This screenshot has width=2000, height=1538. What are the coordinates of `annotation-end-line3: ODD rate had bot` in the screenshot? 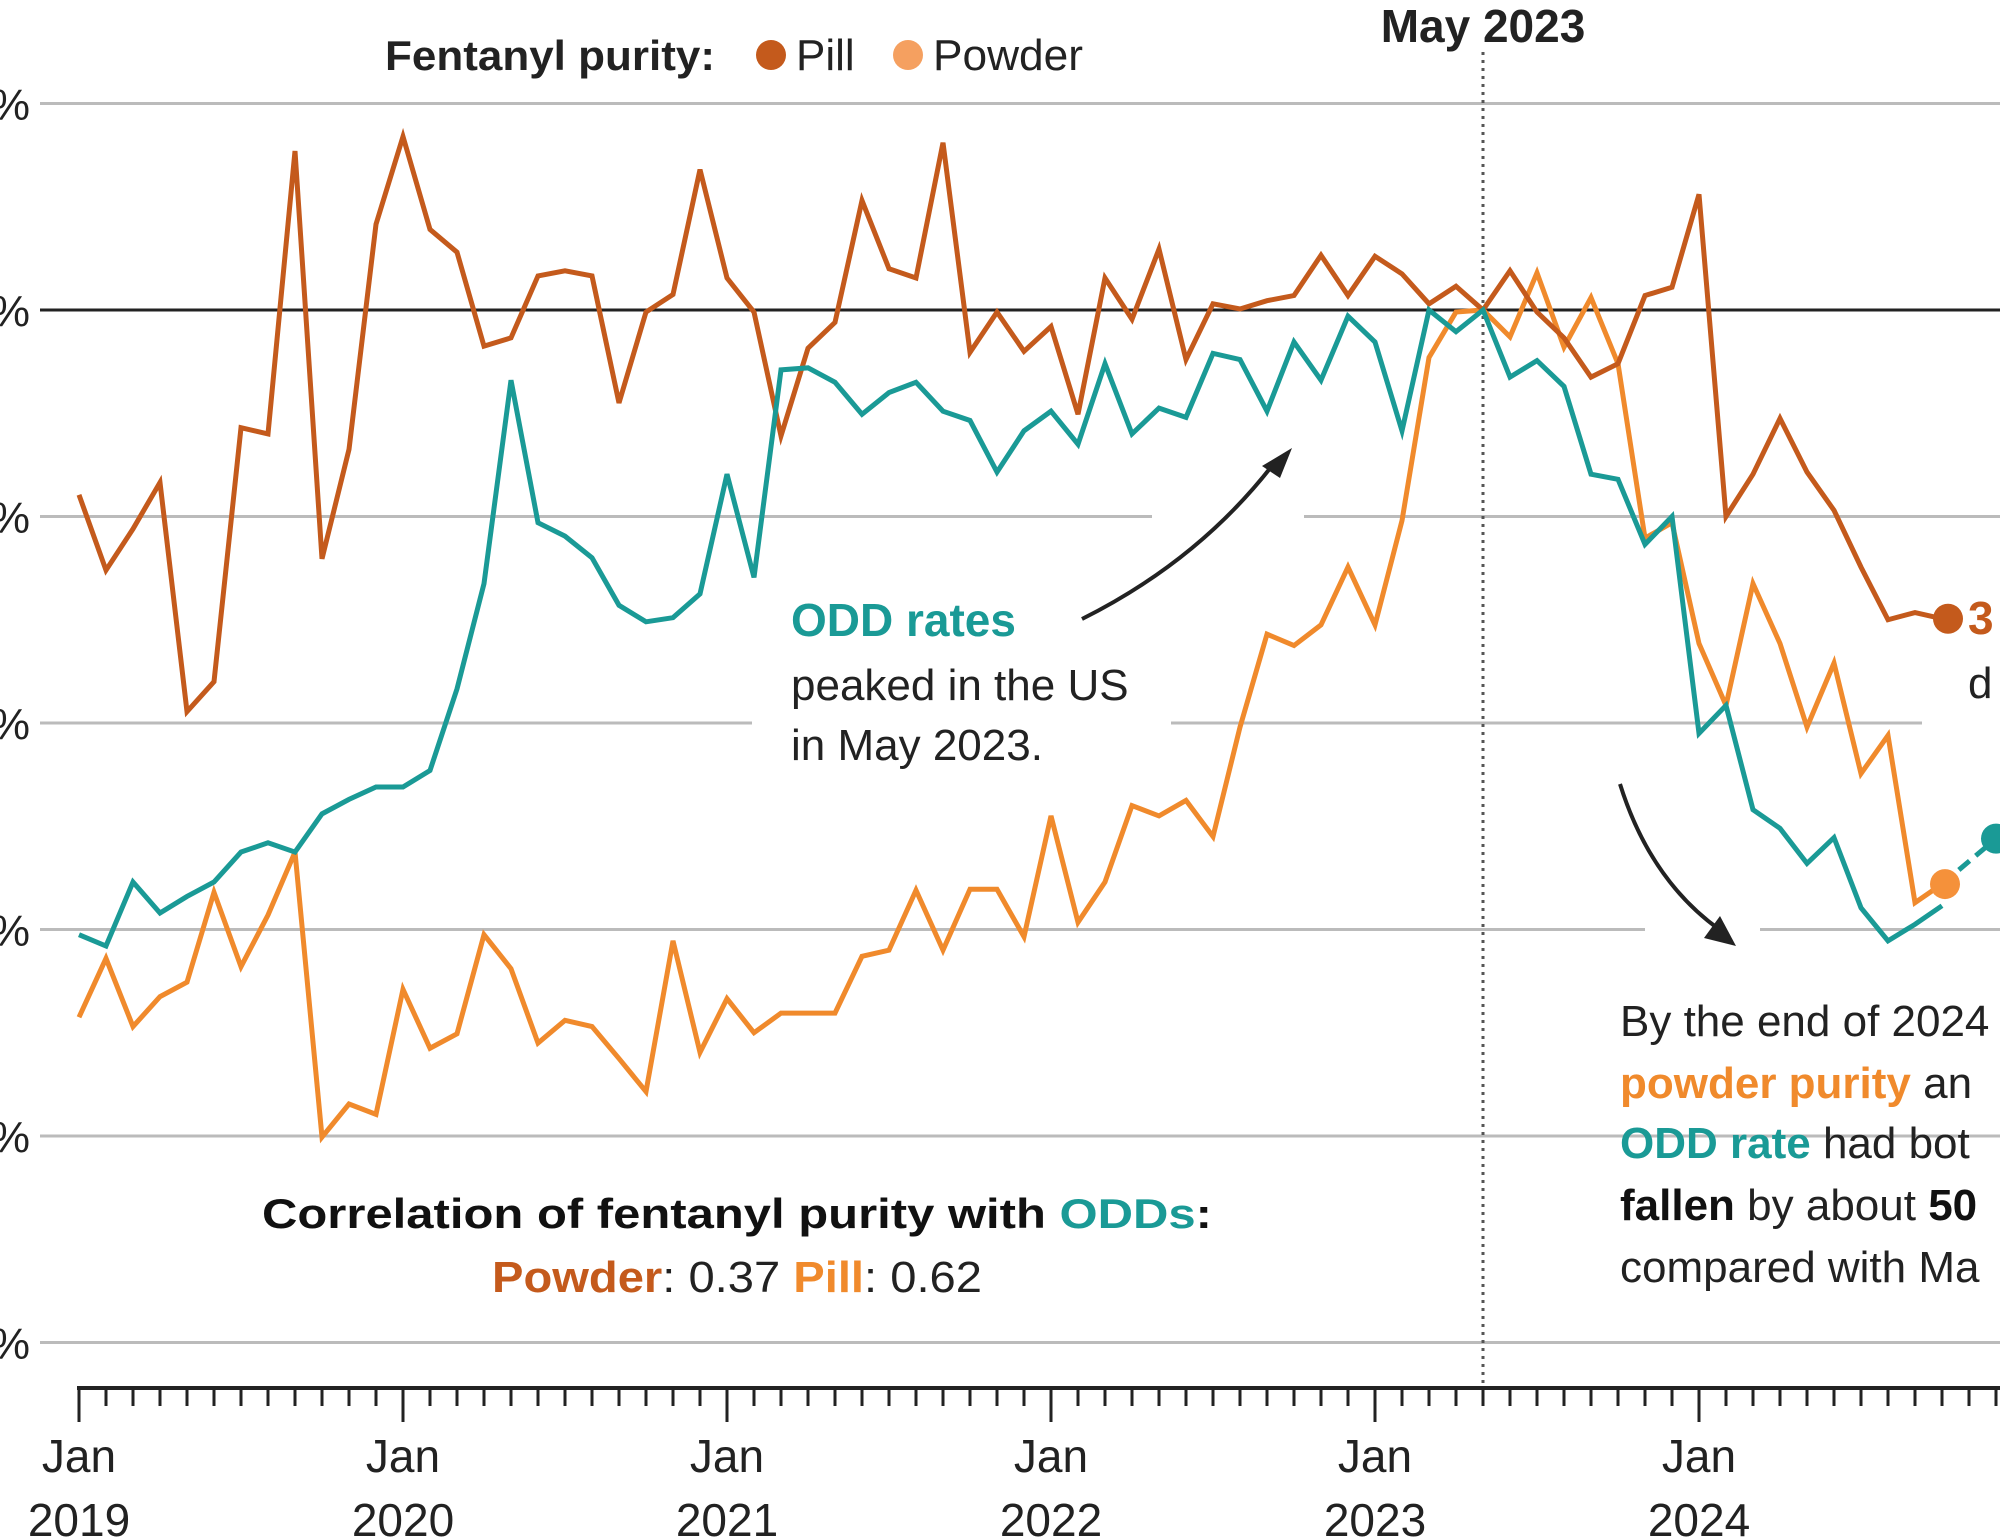 It's located at (1795, 1143).